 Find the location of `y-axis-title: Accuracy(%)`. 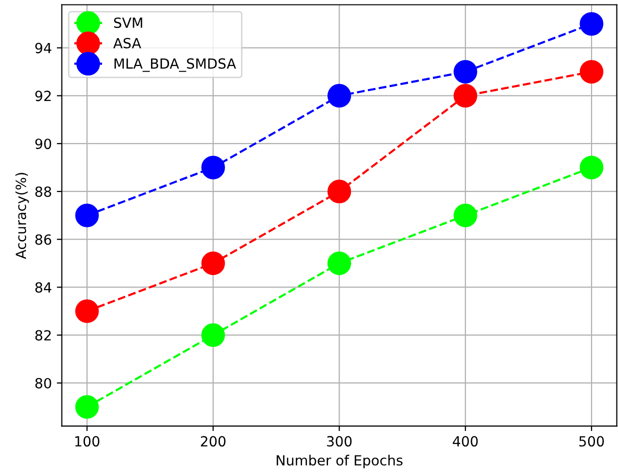

y-axis-title: Accuracy(%) is located at coordinates (22, 216).